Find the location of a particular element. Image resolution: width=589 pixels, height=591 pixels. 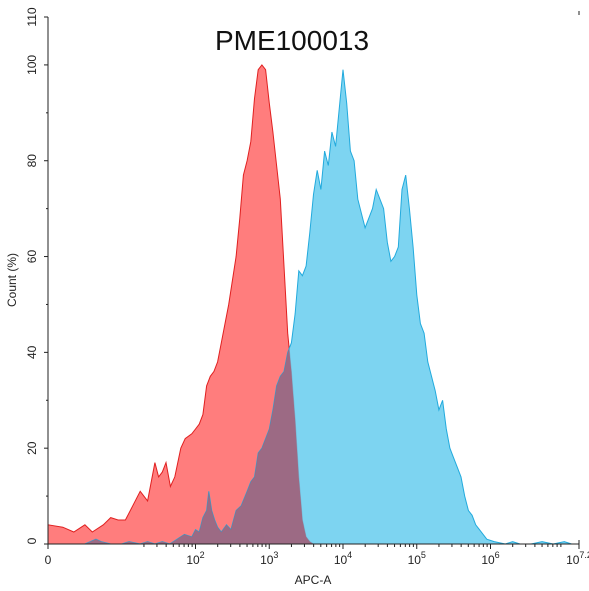

x-tick-label: 10³ is located at coordinates (269, 558).